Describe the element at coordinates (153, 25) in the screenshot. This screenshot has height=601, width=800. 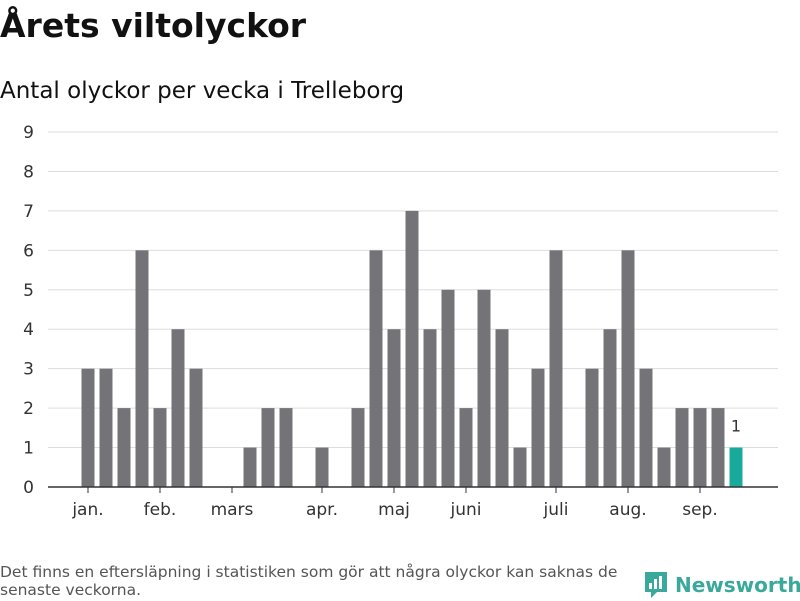
I see `chart-title: Årets viltolyckor` at that location.